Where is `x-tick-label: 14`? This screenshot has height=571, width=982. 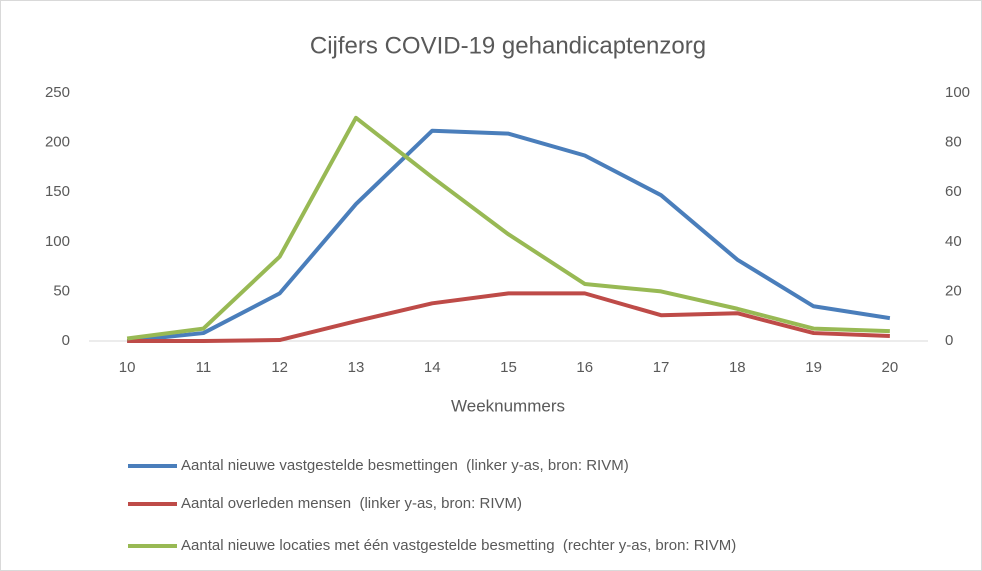
x-tick-label: 14 is located at coordinates (432, 367).